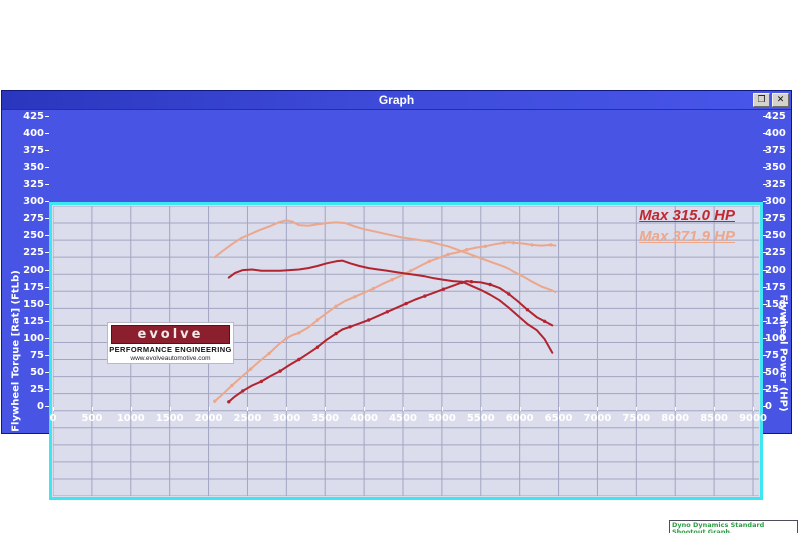  I want to click on y-right-tick-label: 25, so click(772, 389).